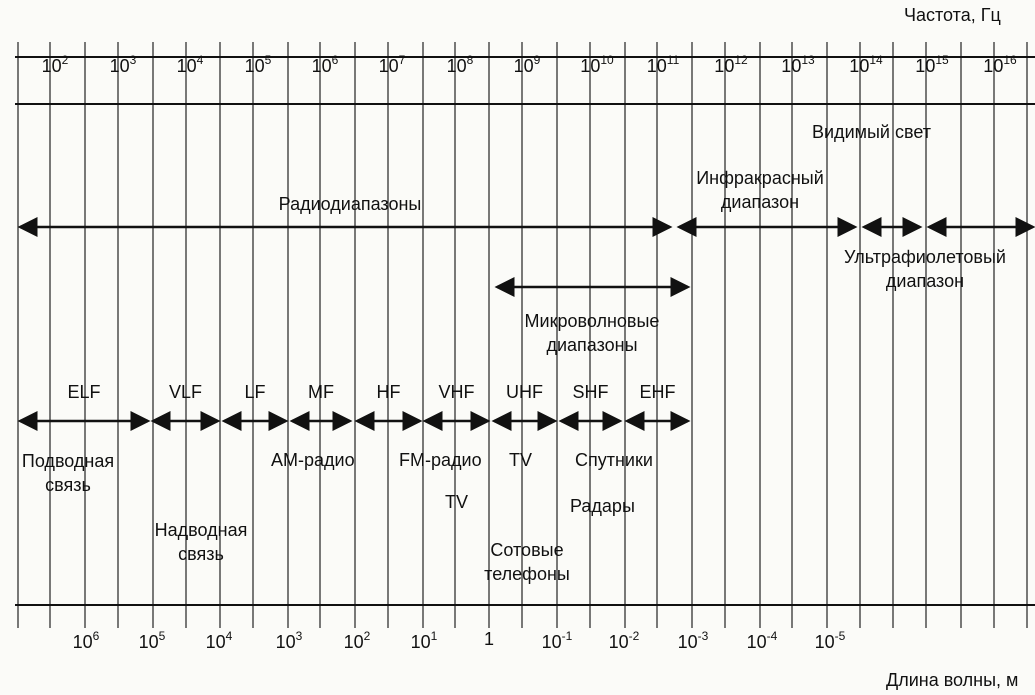 The width and height of the screenshot is (1035, 695). I want to click on wavelength-tick-label-exponent: 3, so click(299, 636).